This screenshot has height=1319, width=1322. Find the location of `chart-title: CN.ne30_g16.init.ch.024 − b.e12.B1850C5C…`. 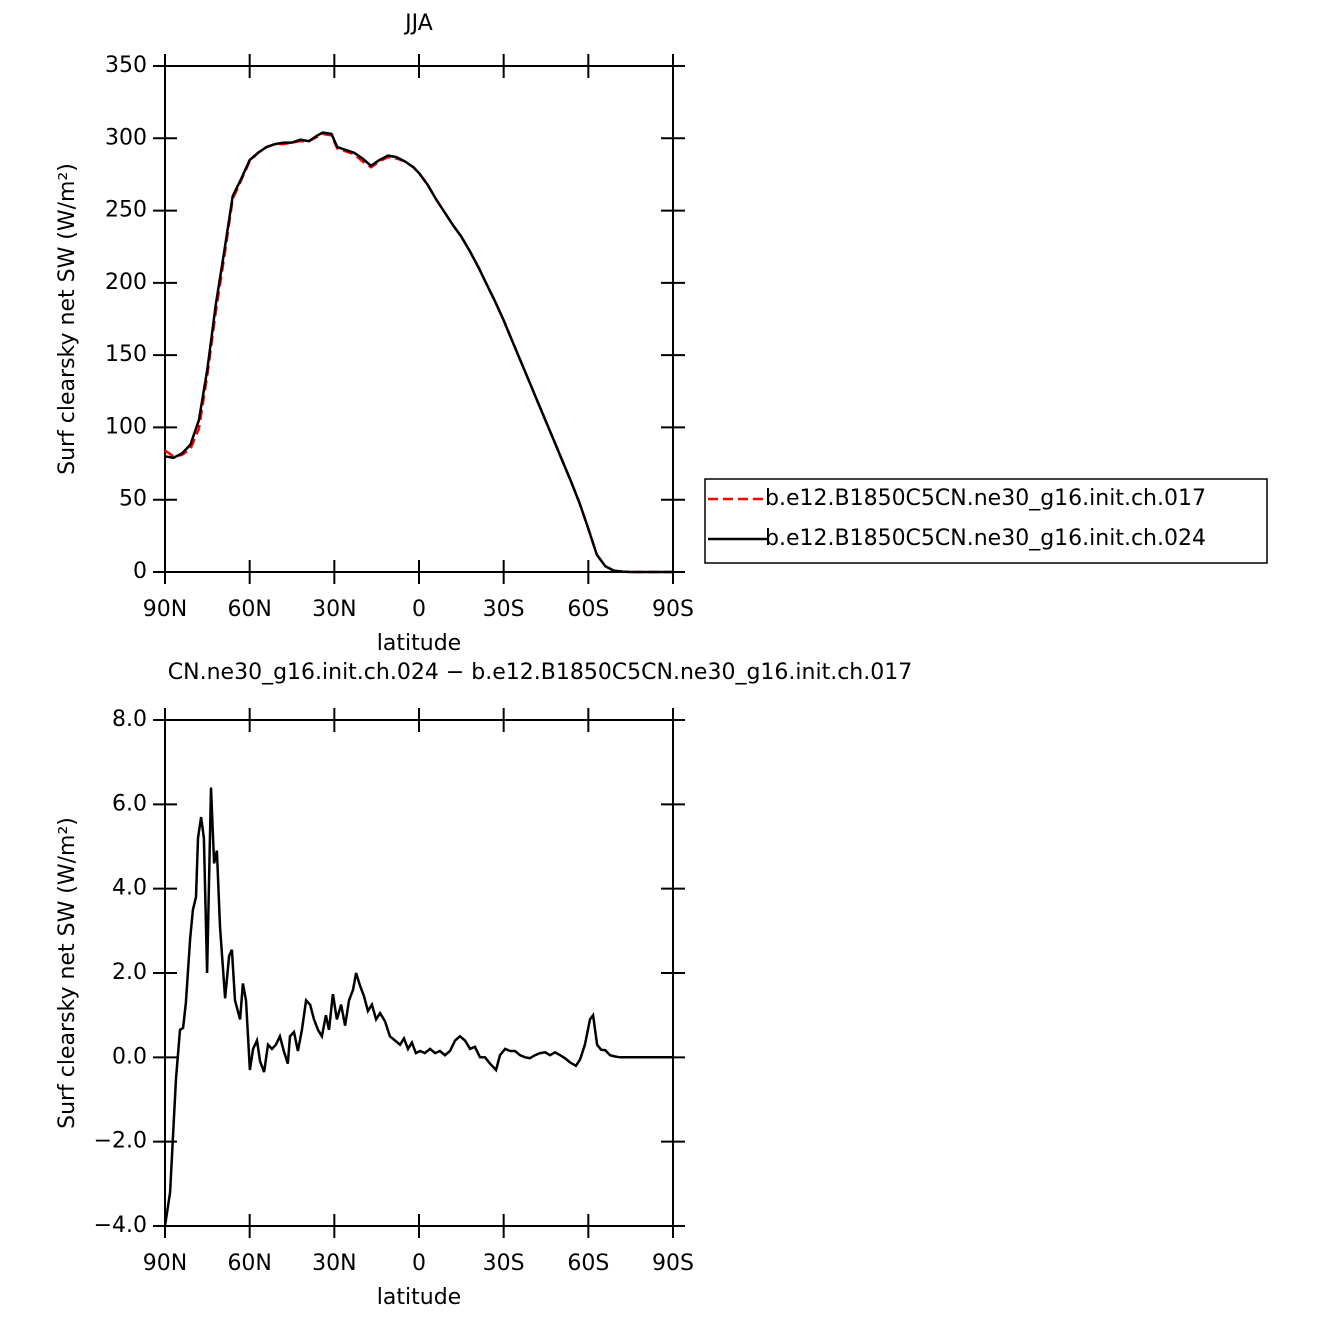

chart-title: CN.ne30_g16.init.ch.024 − b.e12.B1850C5C… is located at coordinates (540, 672).